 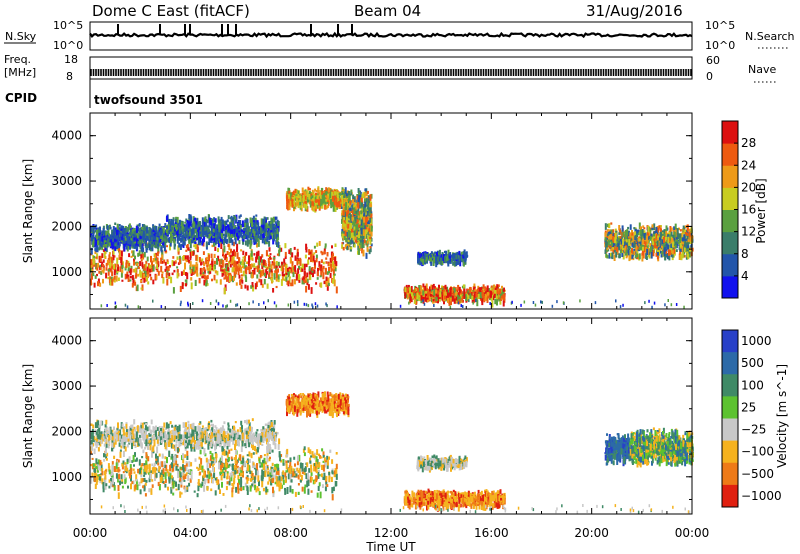 What do you see at coordinates (68, 25) in the screenshot?
I see `nsky-tick-top: 10^5` at bounding box center [68, 25].